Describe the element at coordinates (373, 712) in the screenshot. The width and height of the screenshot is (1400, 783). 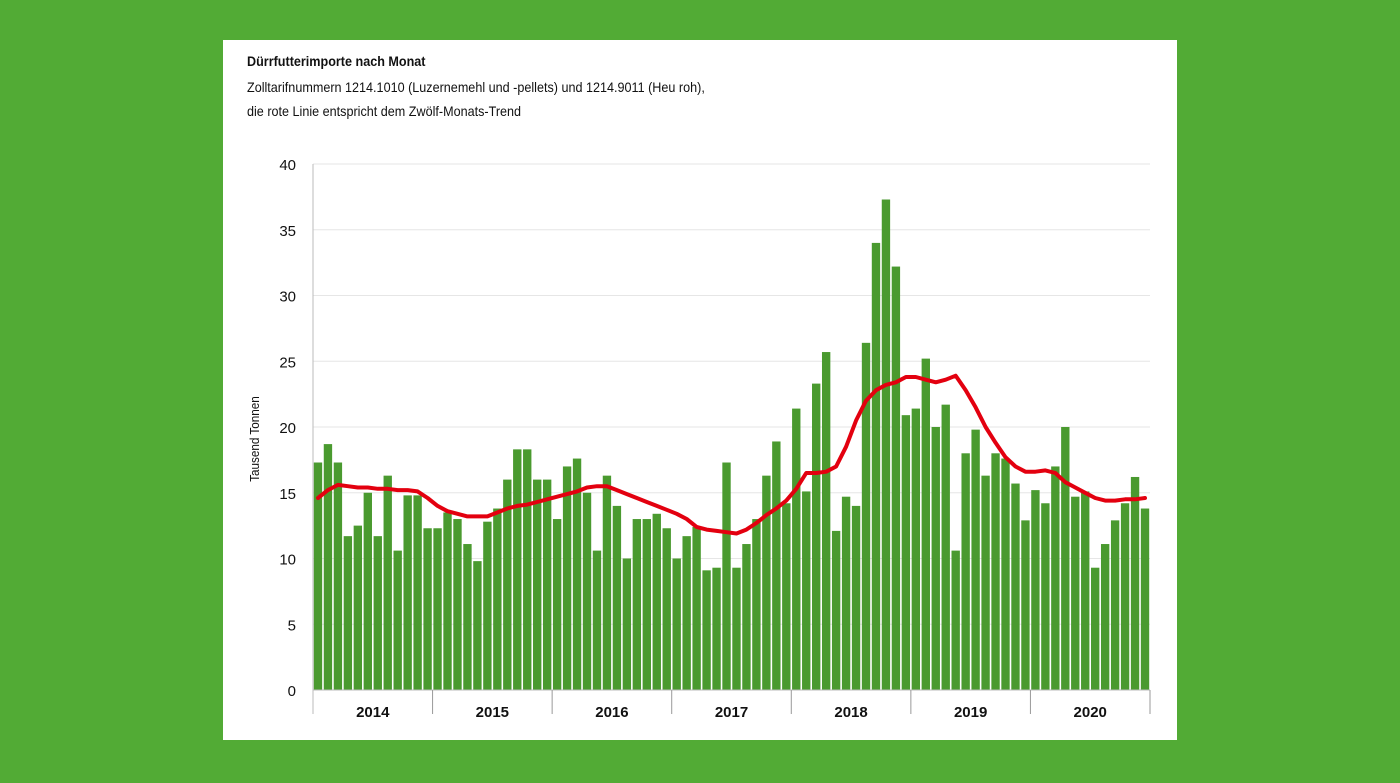
I see `x-tick-label: 2014` at that location.